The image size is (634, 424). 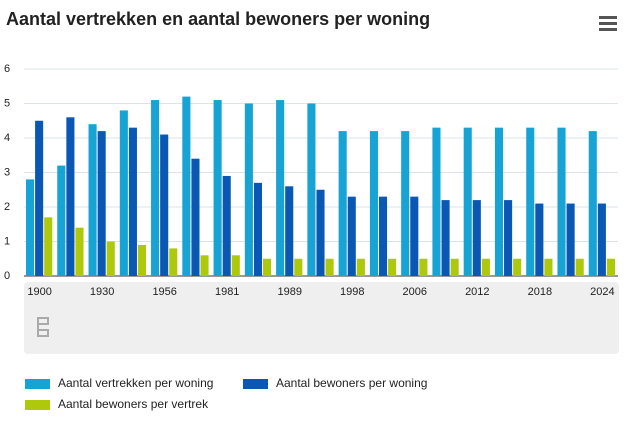 I want to click on logo, so click(x=43, y=327).